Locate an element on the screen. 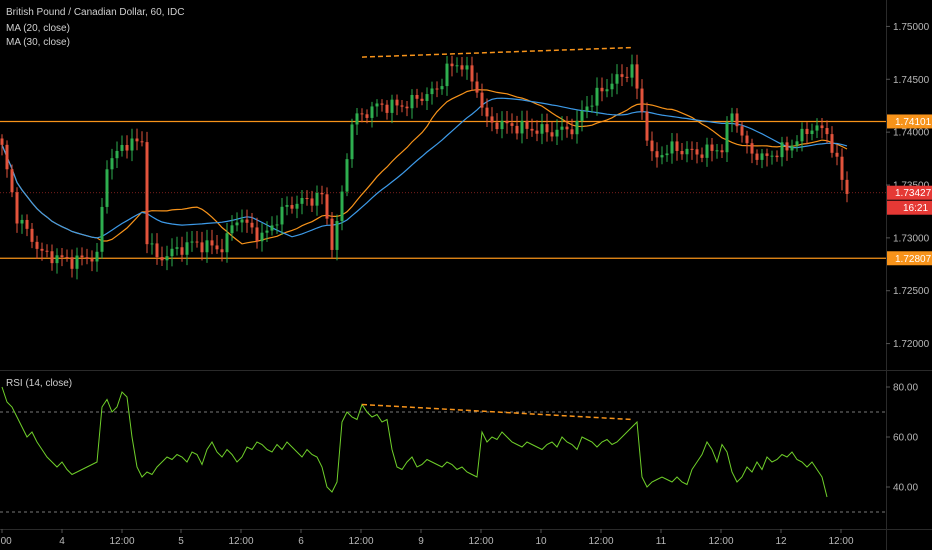 This screenshot has width=932, height=550. rsi-trendline is located at coordinates (497, 412).